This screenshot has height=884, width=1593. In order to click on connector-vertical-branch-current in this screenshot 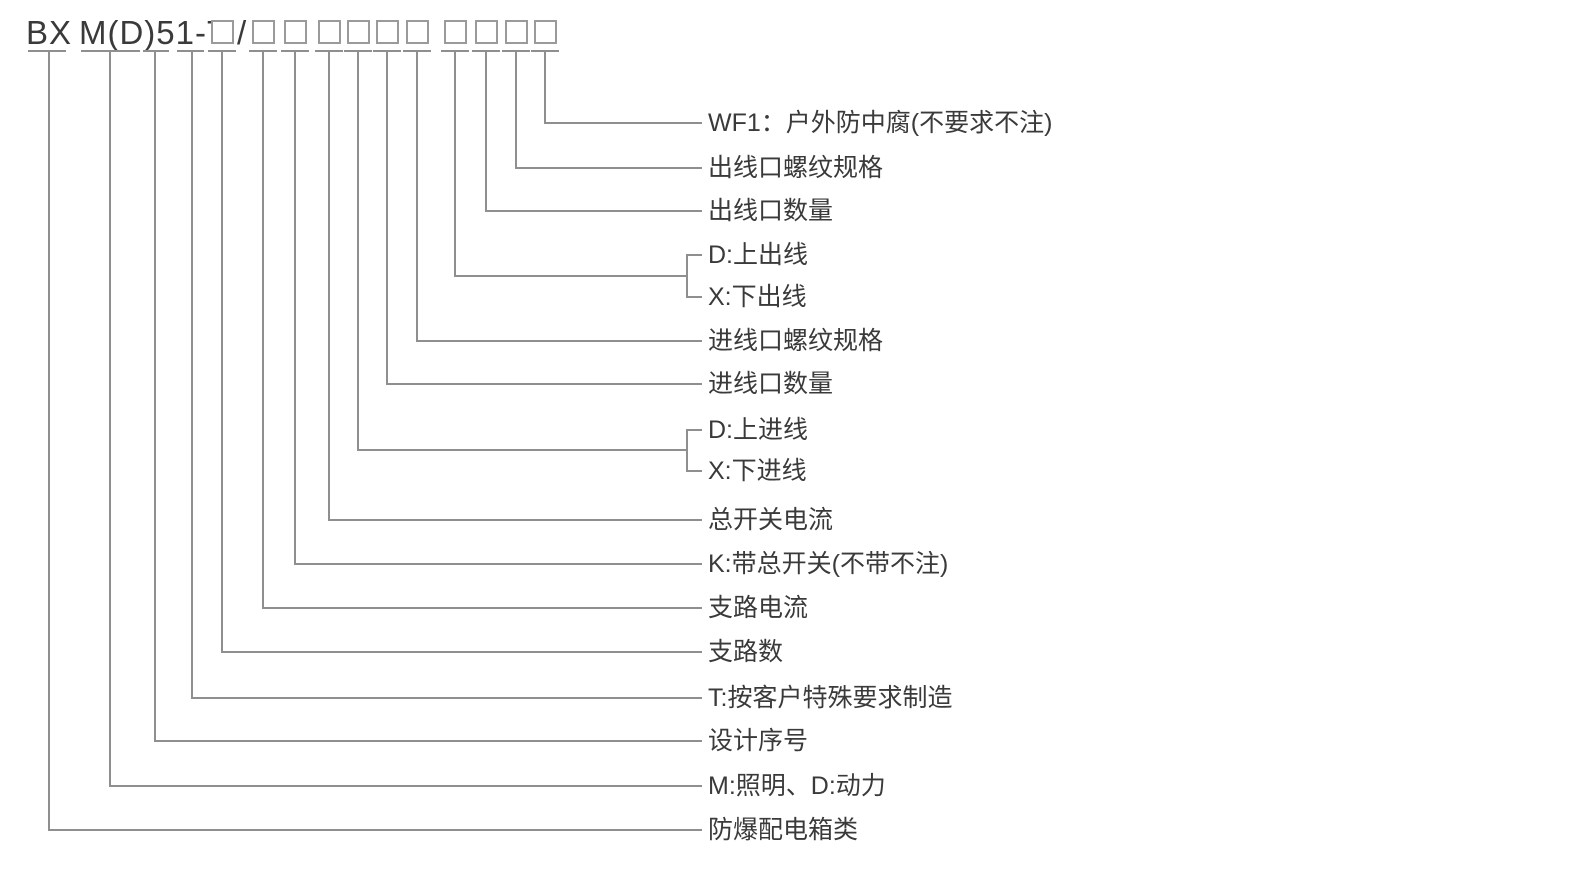, I will do `click(263, 329)`.